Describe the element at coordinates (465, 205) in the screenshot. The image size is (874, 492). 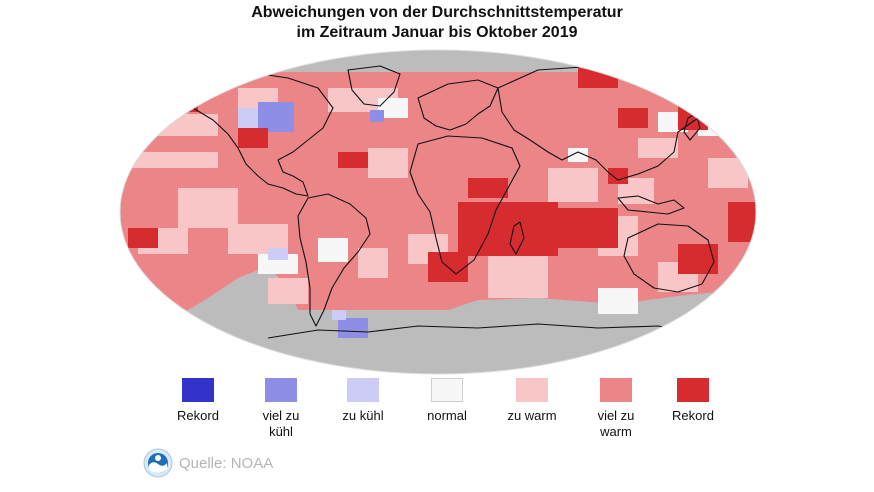
I see `africa-outline` at that location.